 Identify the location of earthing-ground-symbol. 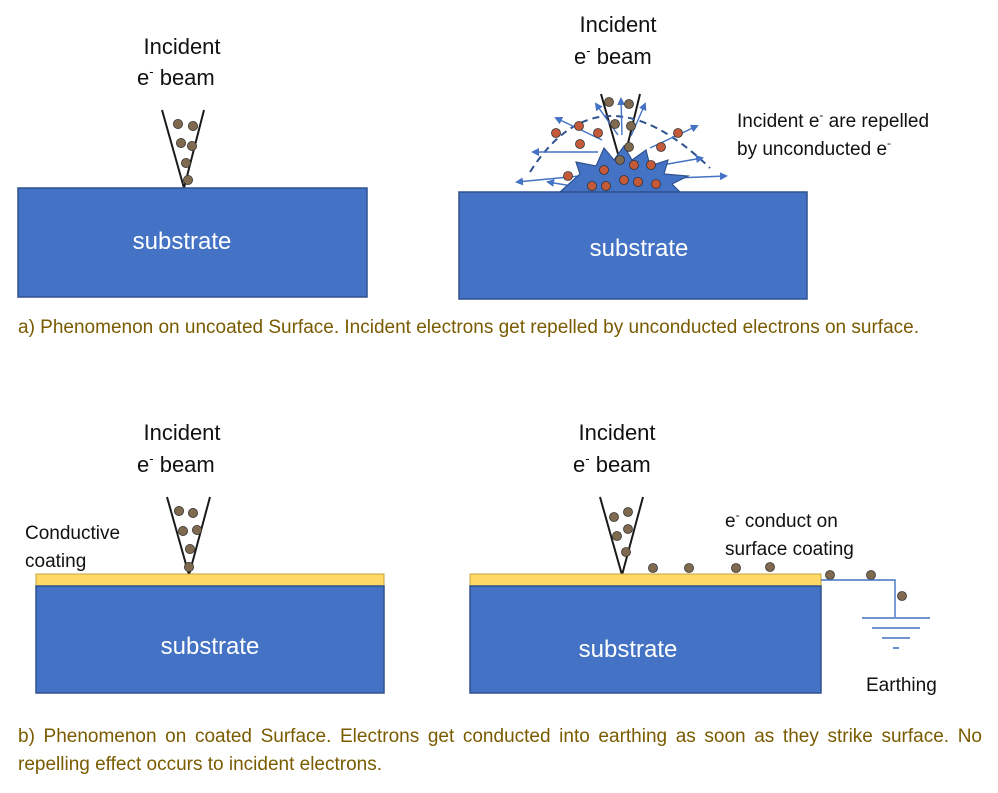
(875, 614).